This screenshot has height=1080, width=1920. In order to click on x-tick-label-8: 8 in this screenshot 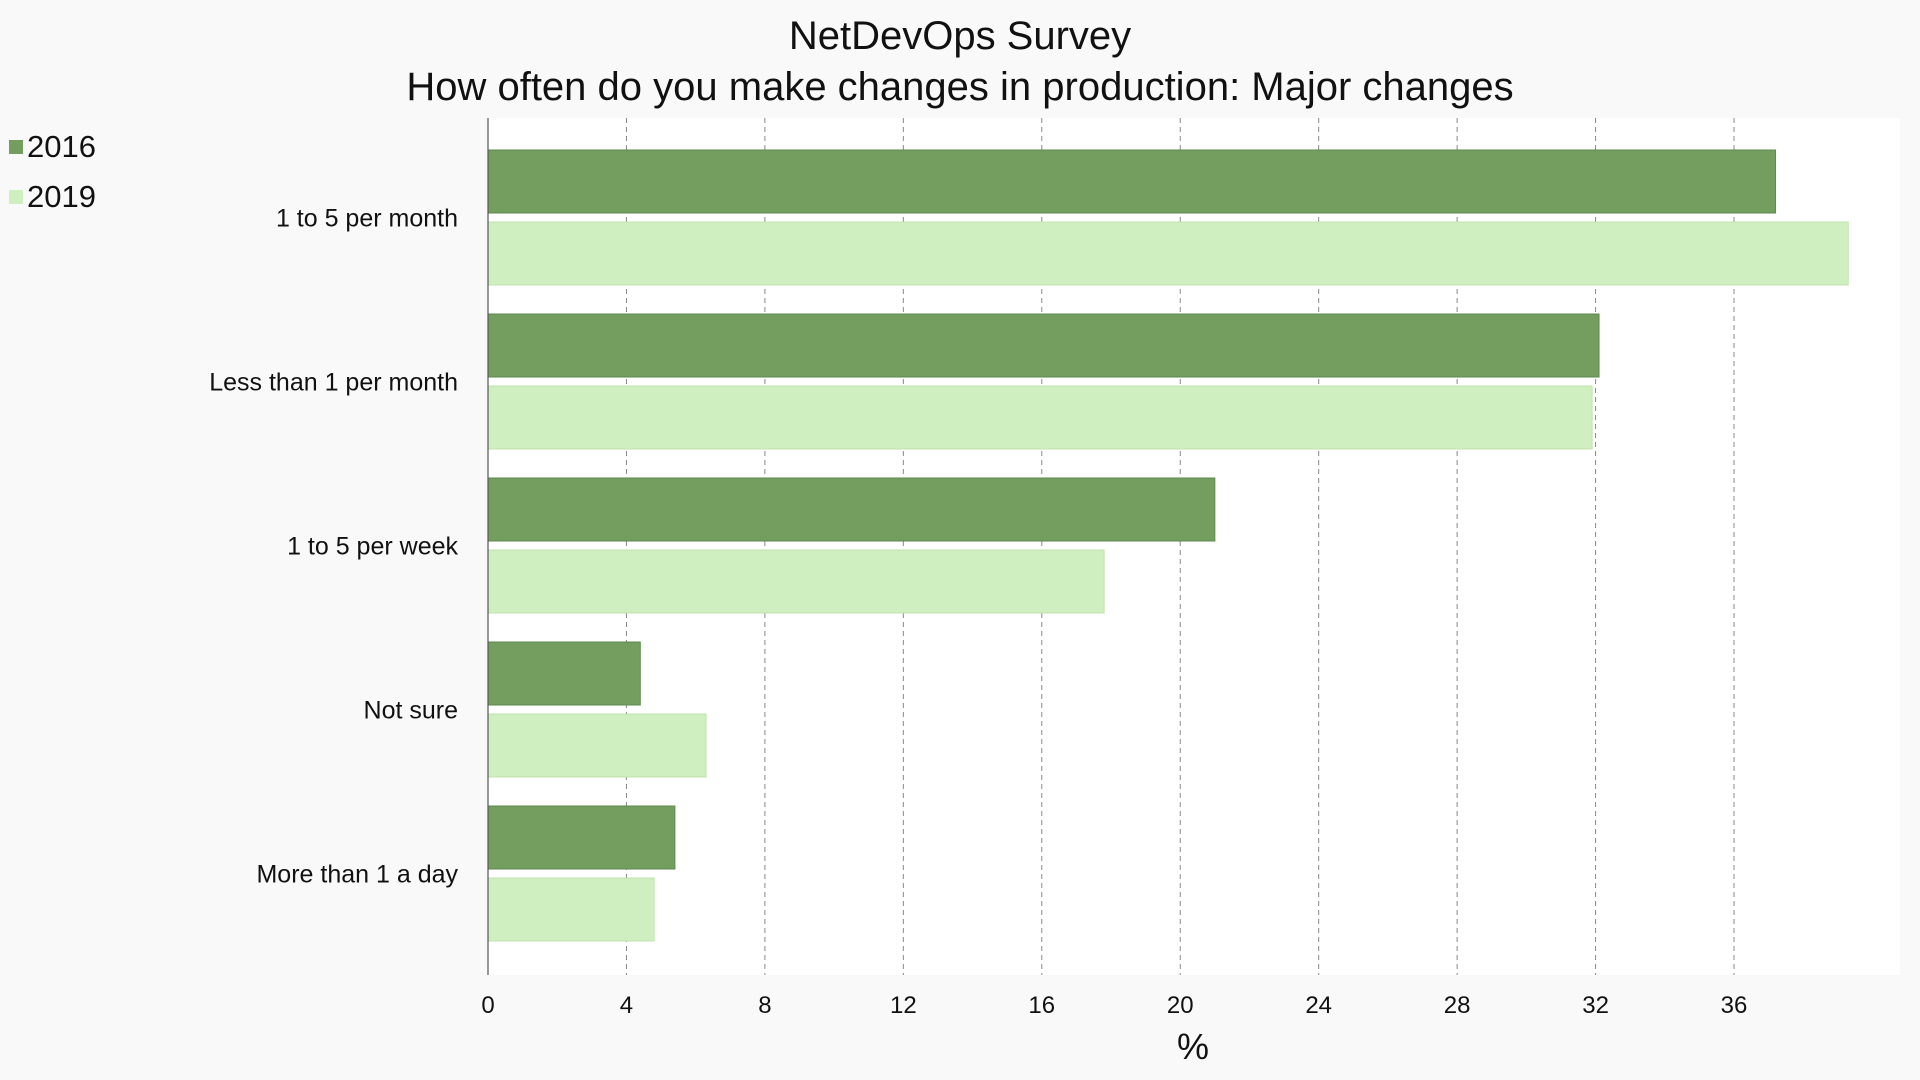, I will do `click(764, 1005)`.